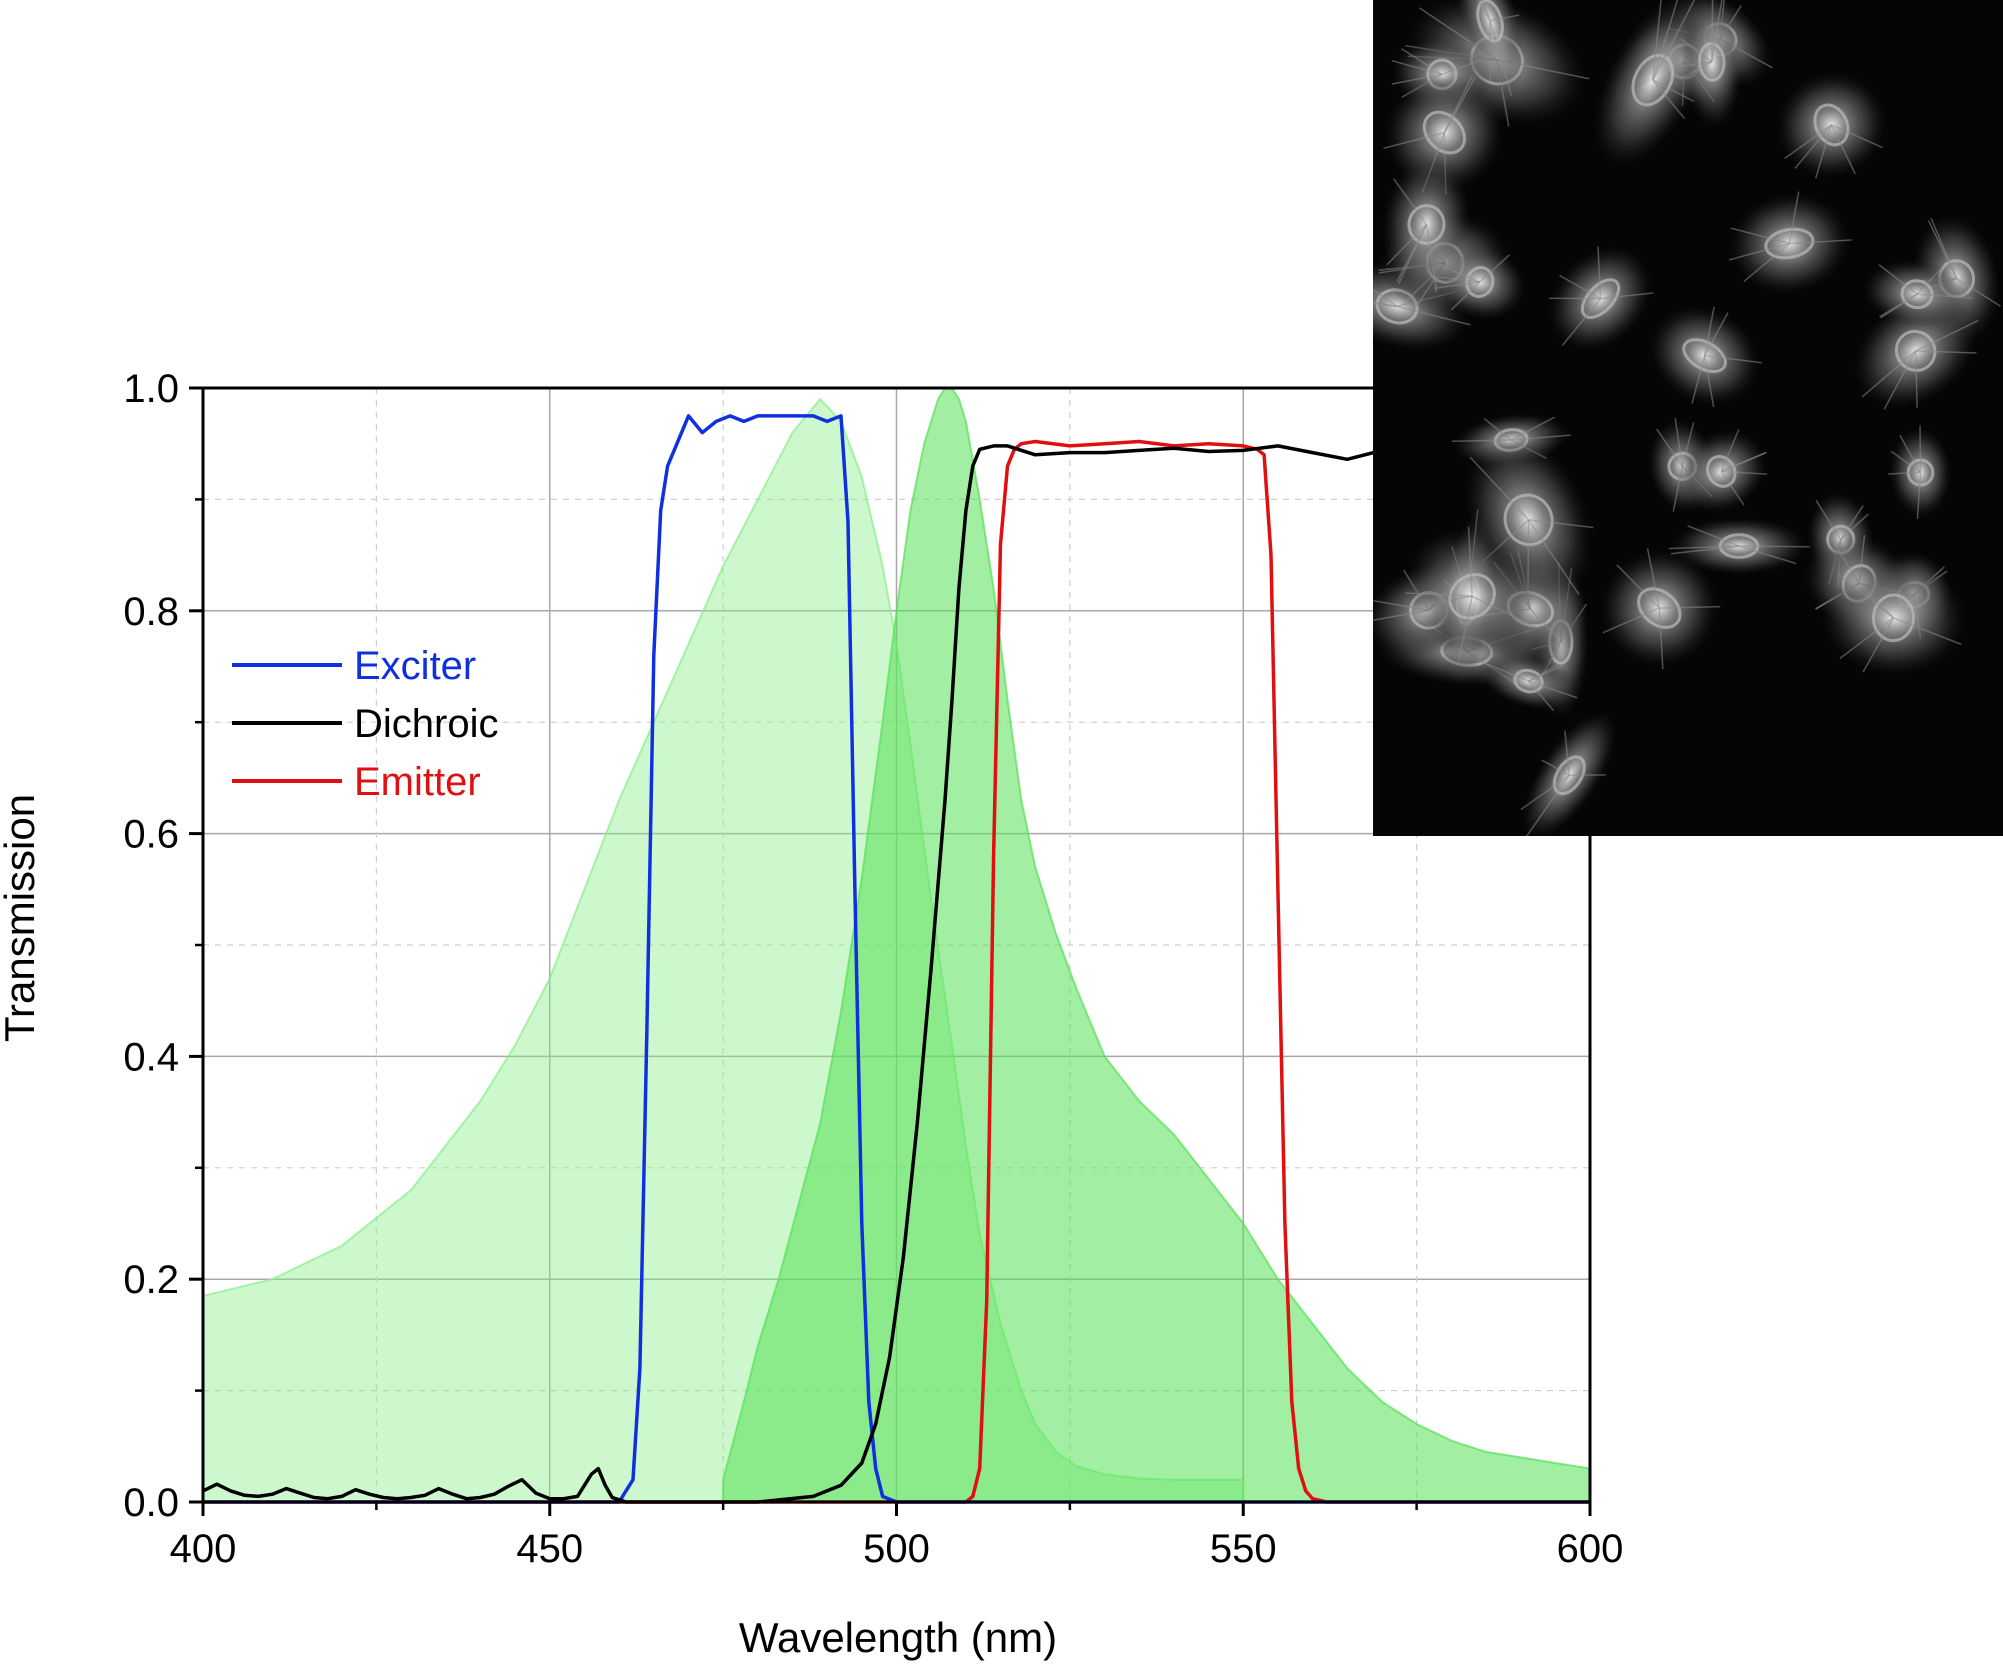 The height and width of the screenshot is (1671, 2003). I want to click on legend: Exciter Dichroic Emitter, so click(365, 724).